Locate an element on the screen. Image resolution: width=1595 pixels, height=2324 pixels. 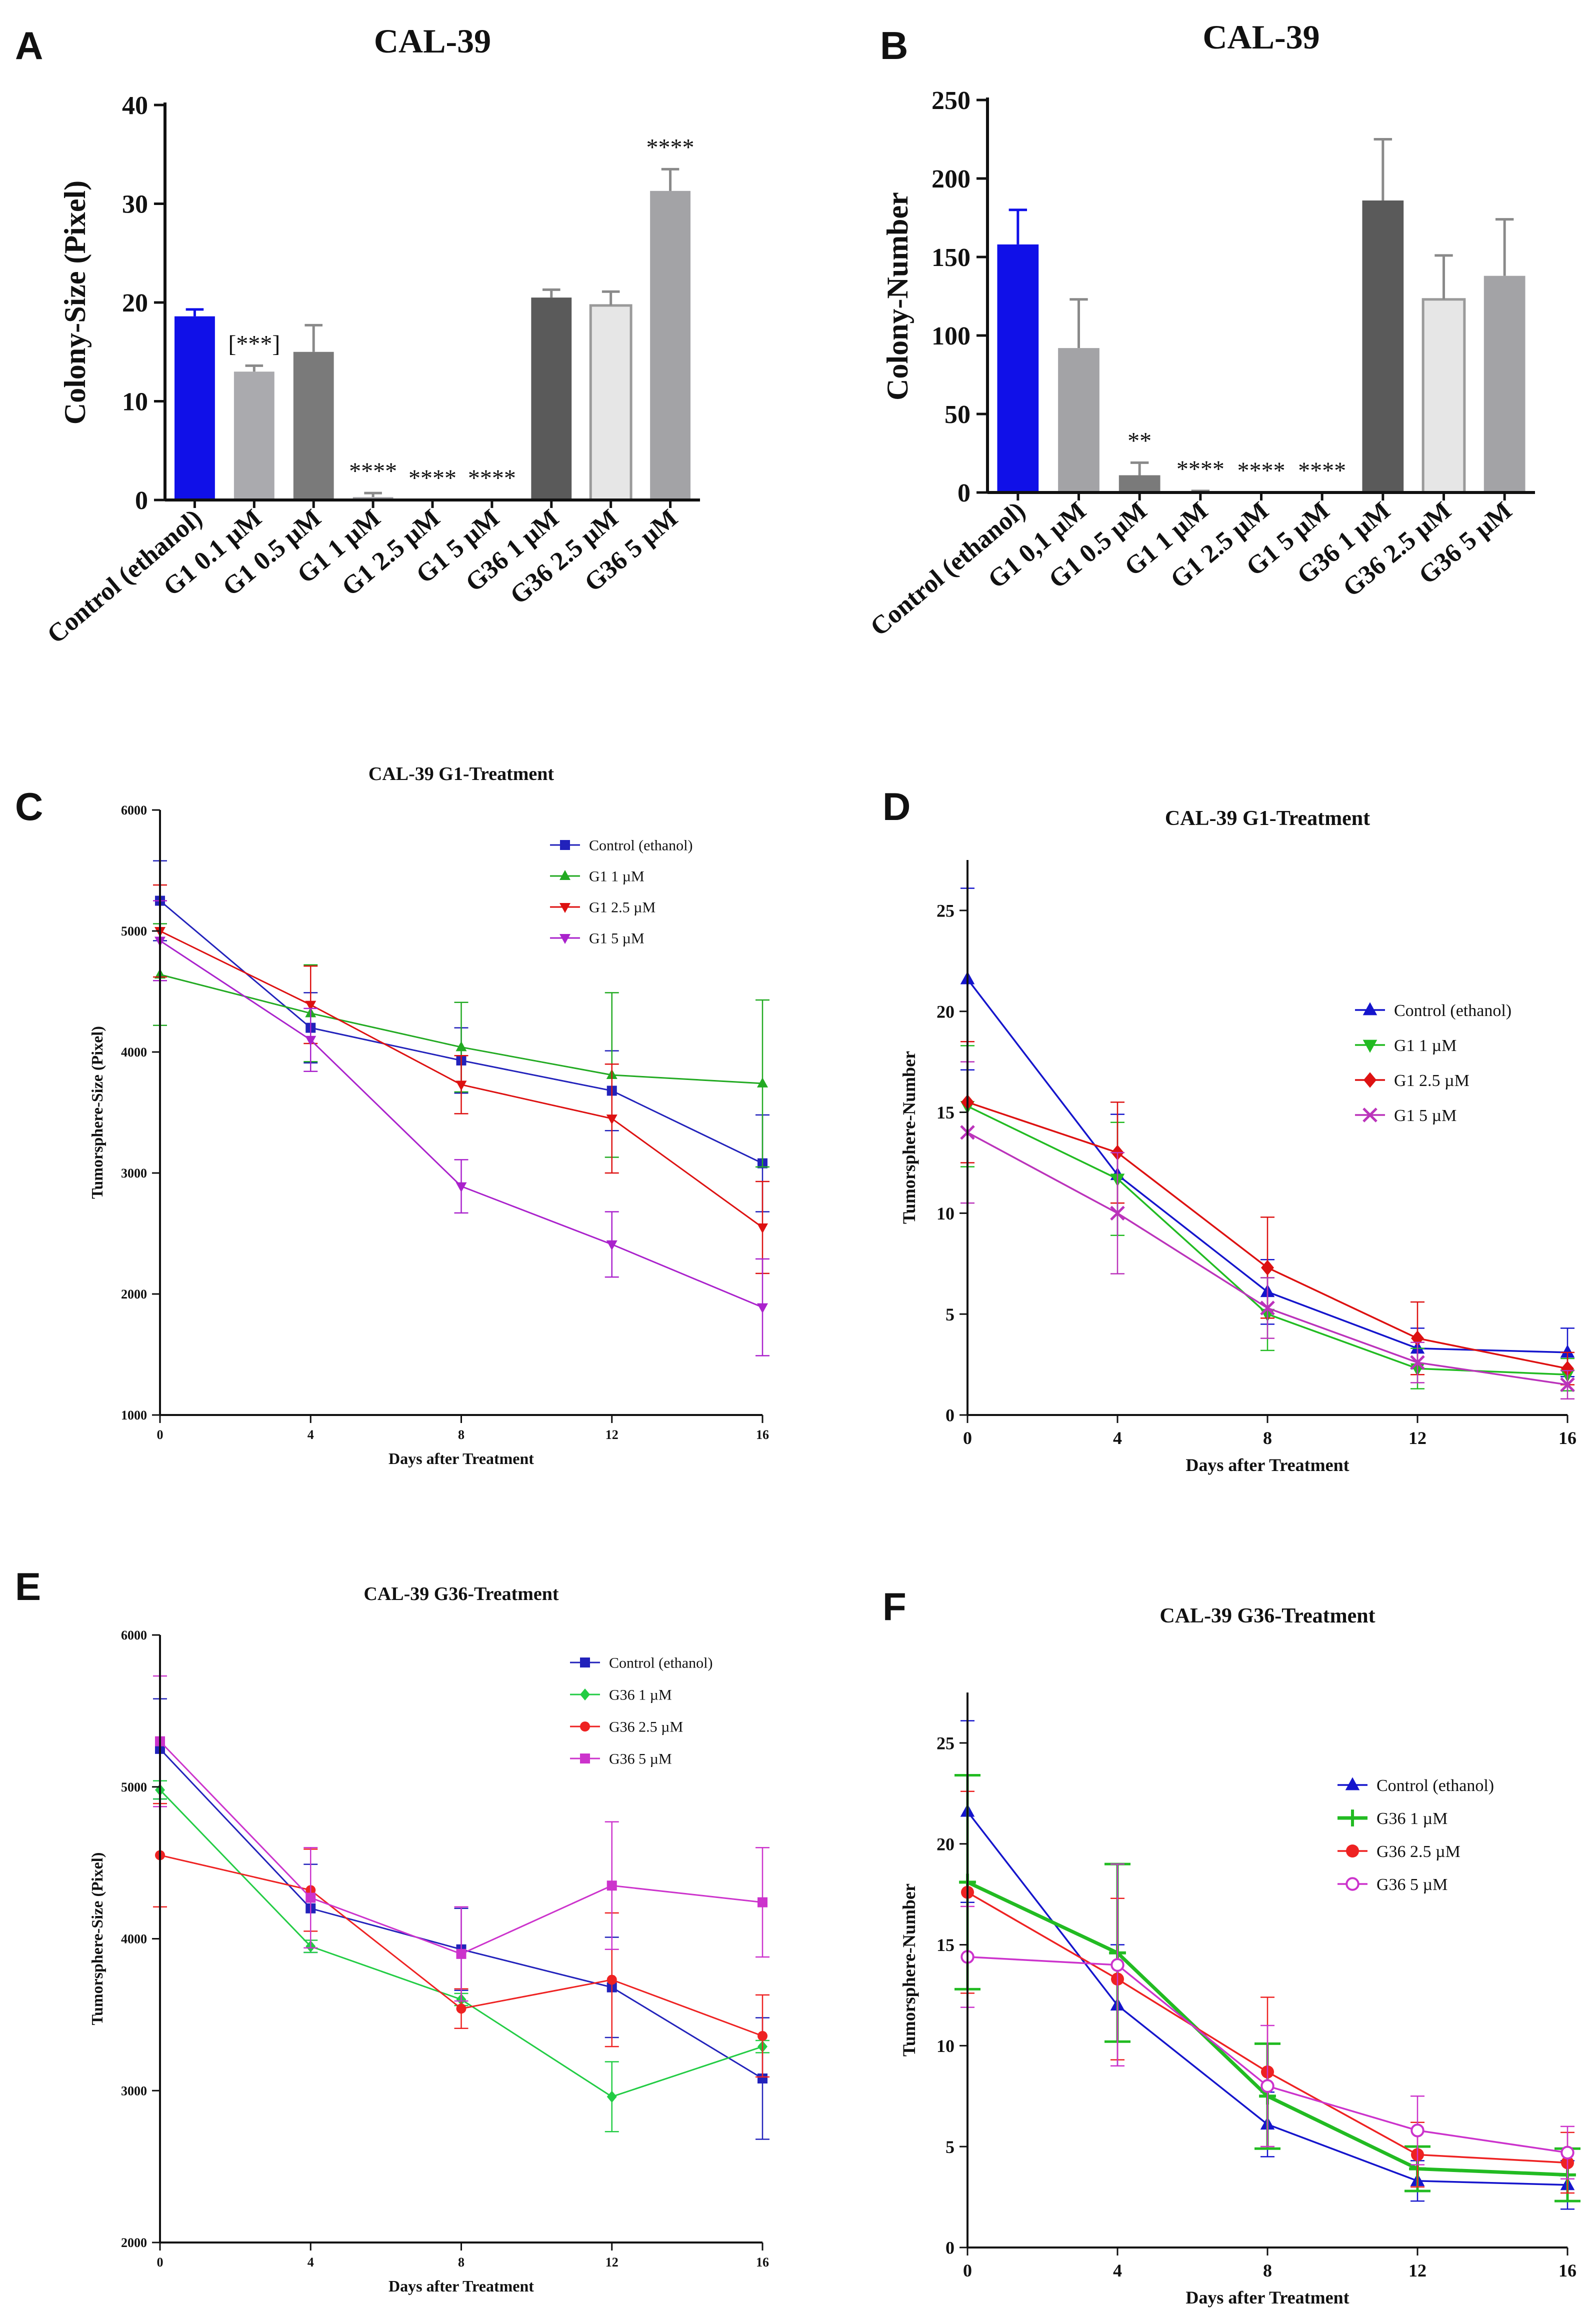
A-chart-title: CAL-39 is located at coordinates (432, 41).